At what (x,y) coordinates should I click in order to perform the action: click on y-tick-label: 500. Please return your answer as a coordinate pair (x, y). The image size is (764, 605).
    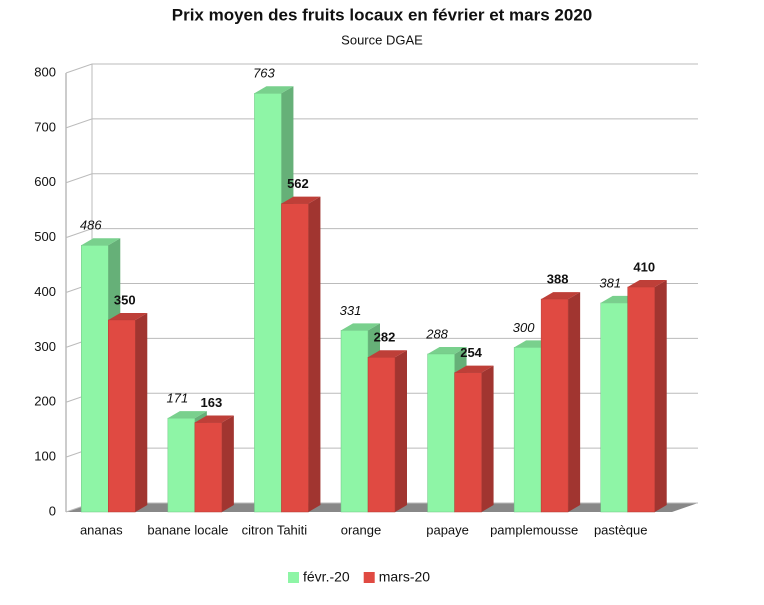
    Looking at the image, I should click on (45, 236).